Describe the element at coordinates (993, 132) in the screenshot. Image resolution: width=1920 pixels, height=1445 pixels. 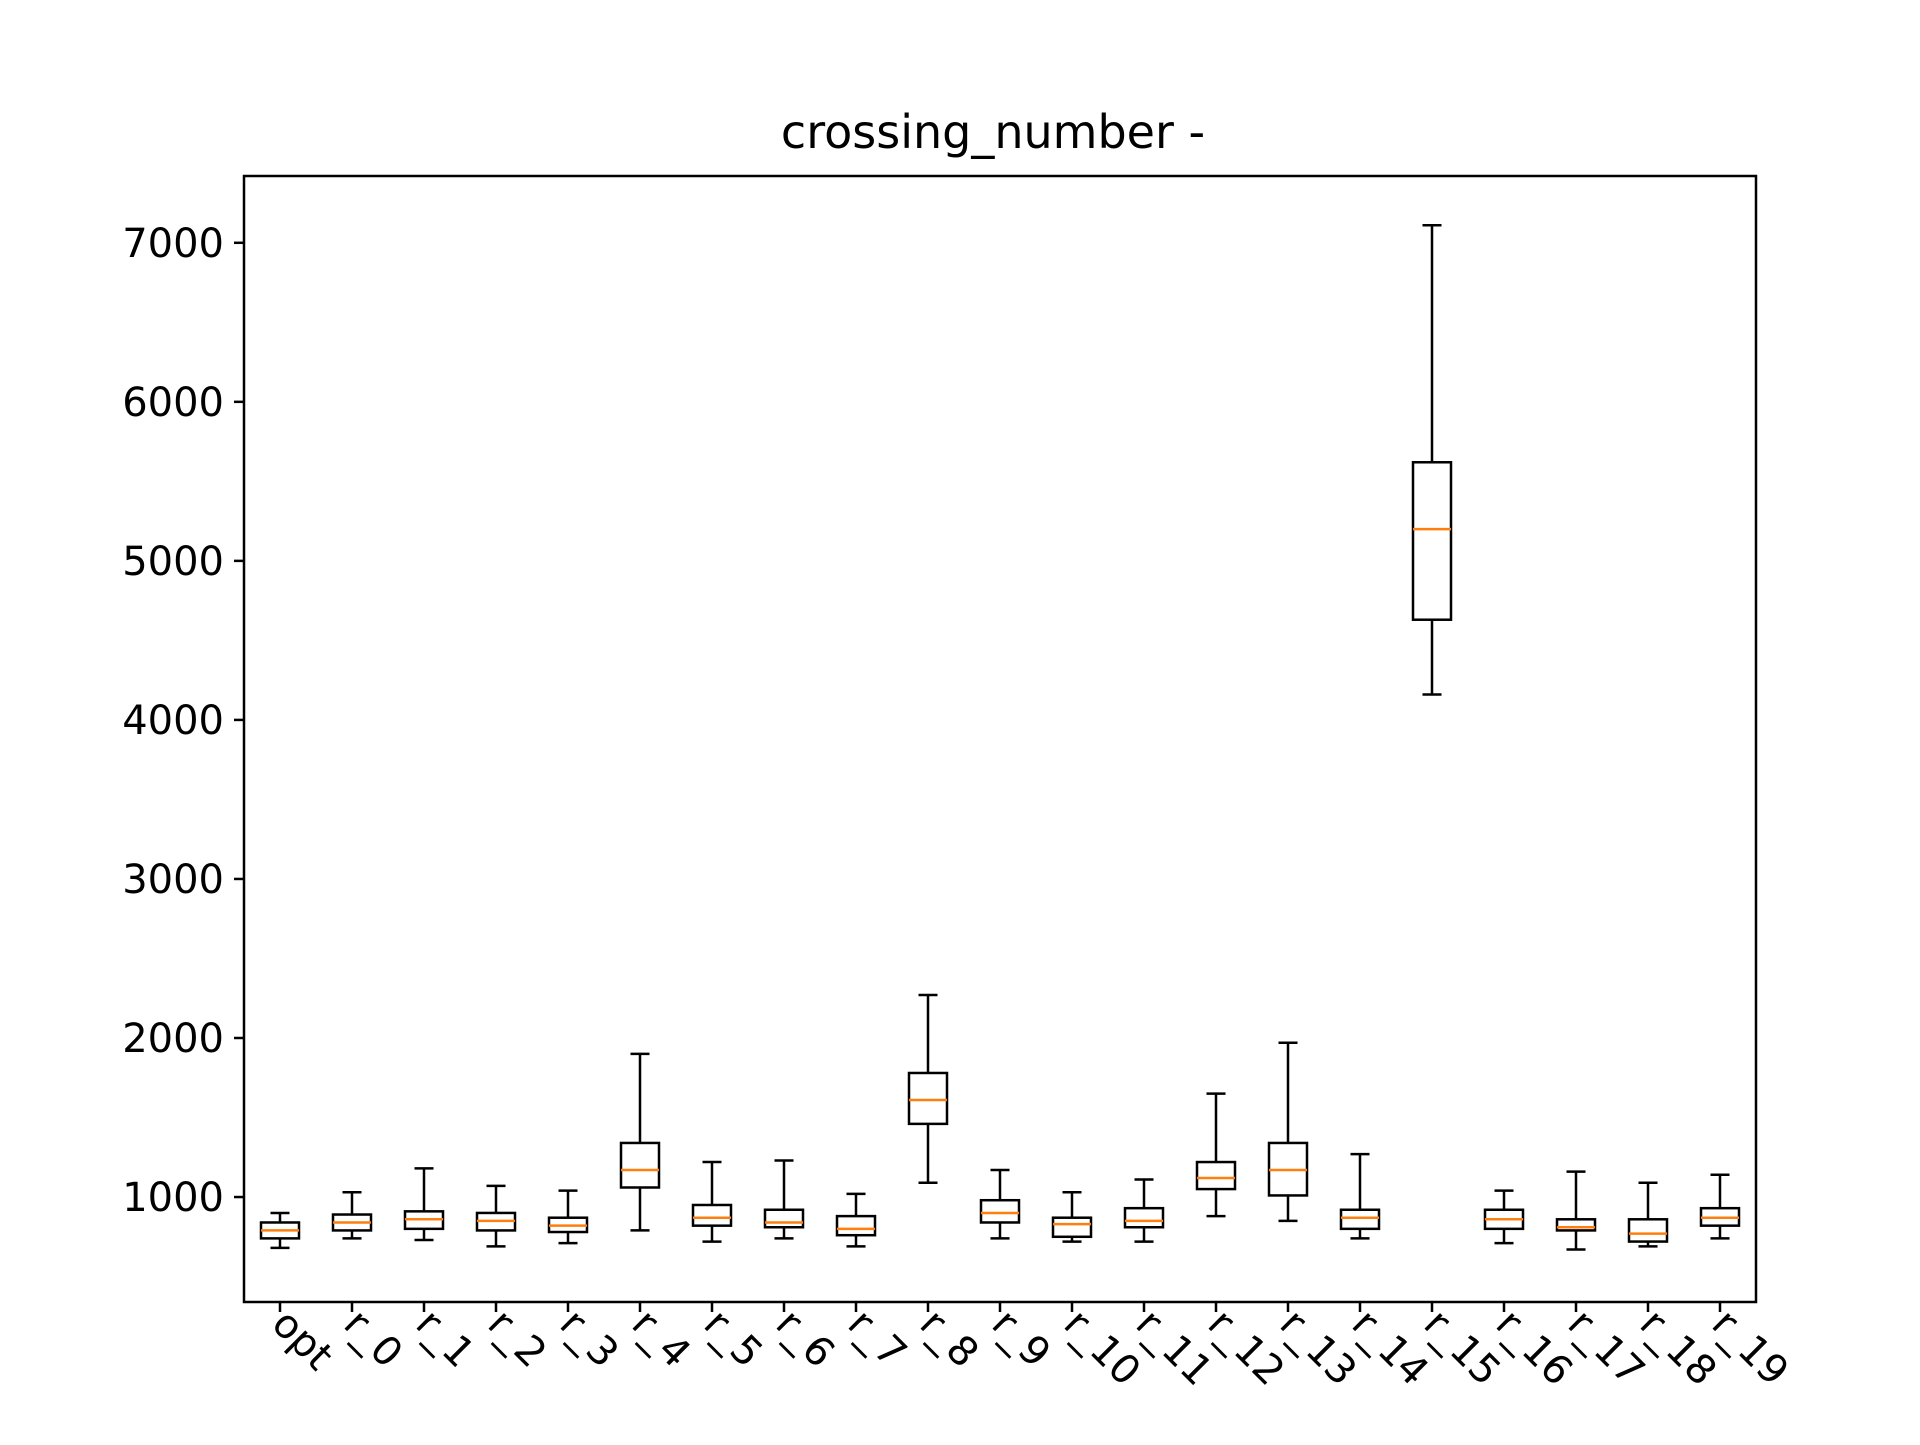
I see `chart-title: crossing_number -` at that location.